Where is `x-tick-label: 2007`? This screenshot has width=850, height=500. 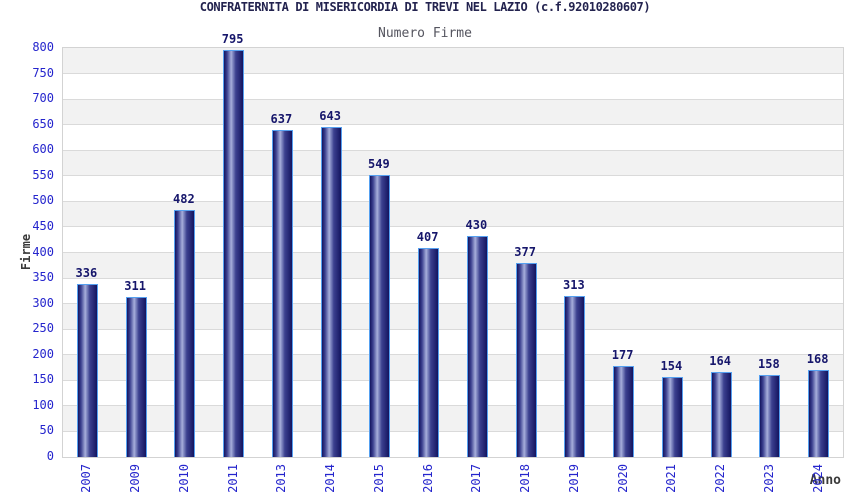
x-tick-label: 2007 is located at coordinates (86, 478).